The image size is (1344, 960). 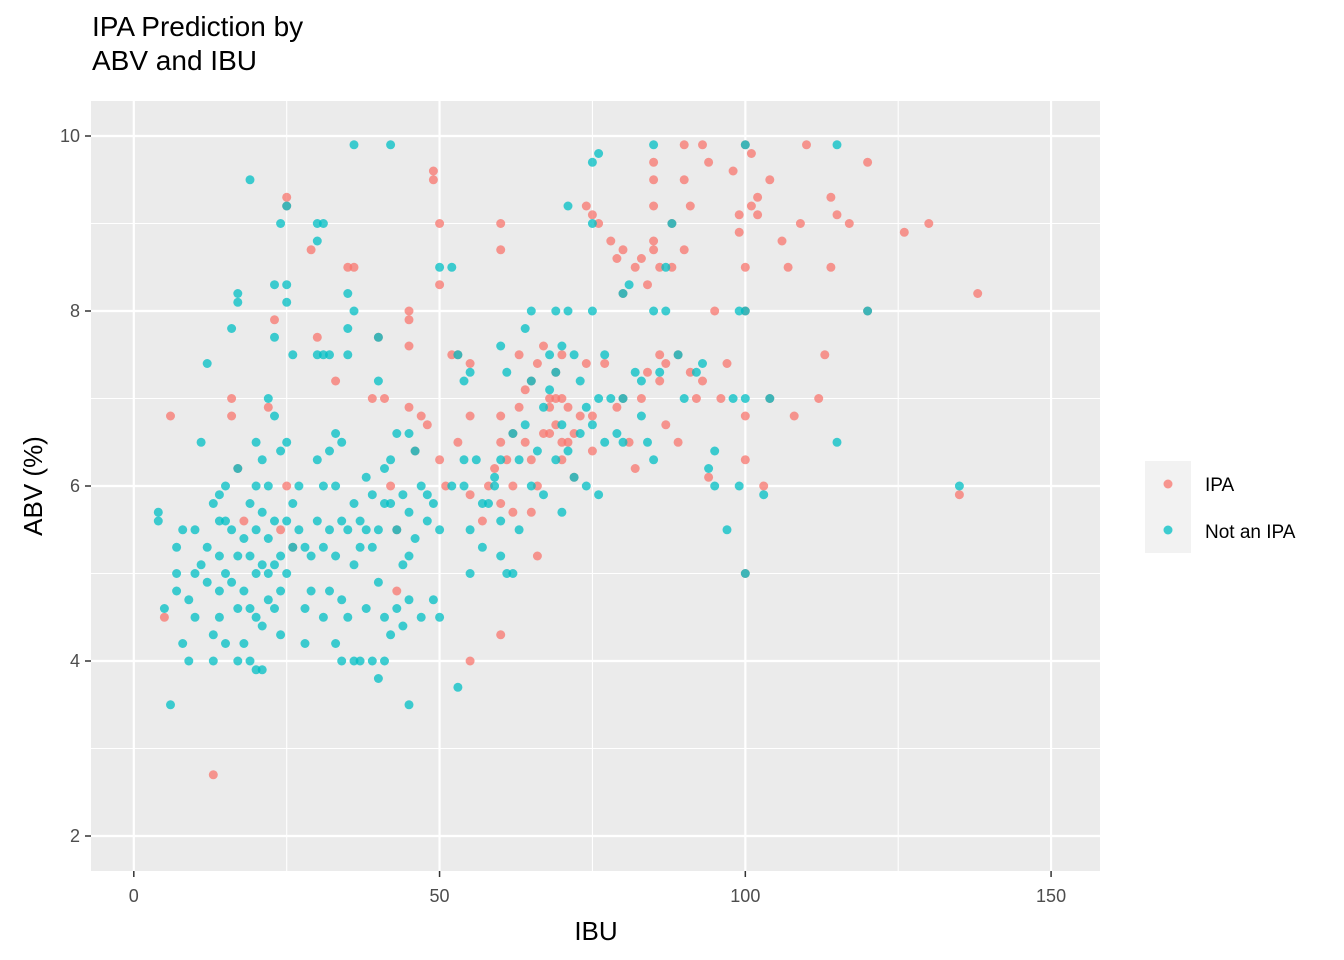 What do you see at coordinates (1168, 484) in the screenshot?
I see `legend-key-ipa` at bounding box center [1168, 484].